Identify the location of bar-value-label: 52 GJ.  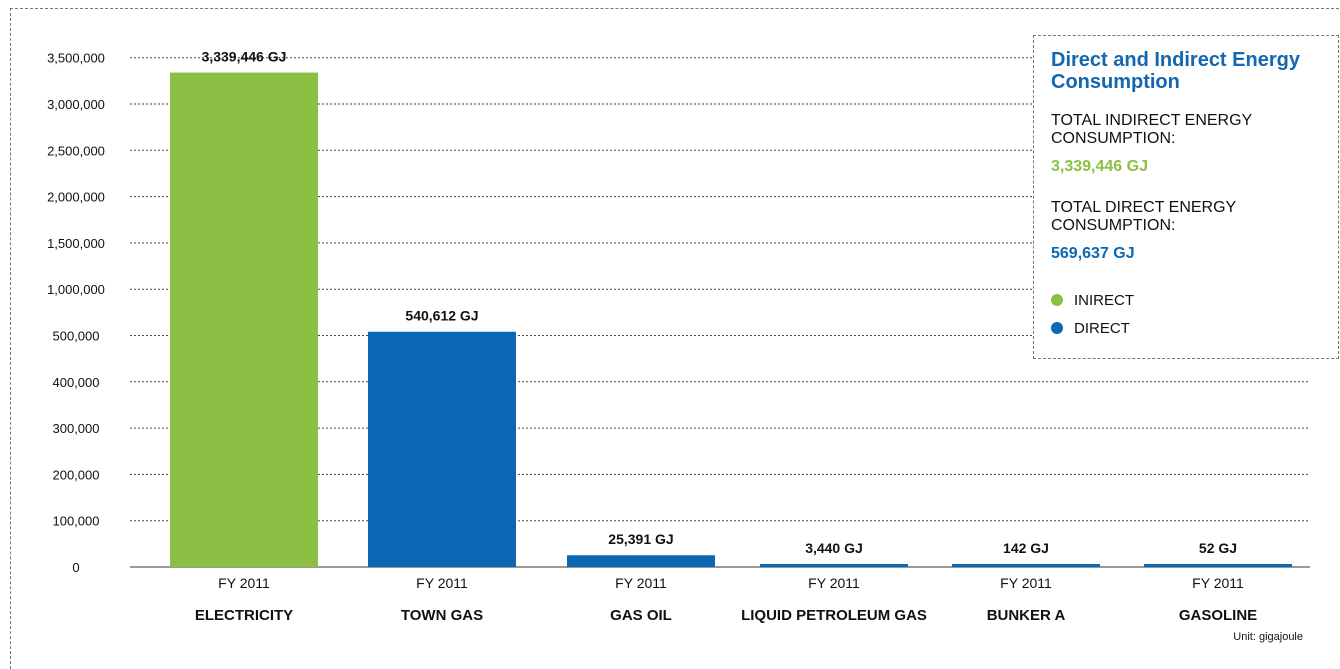
(1218, 548).